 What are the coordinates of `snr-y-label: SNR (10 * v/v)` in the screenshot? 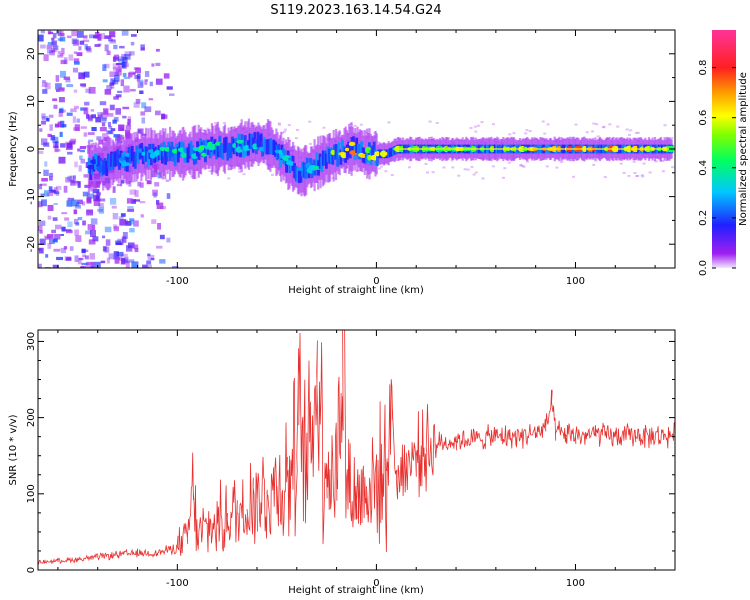 It's located at (13, 449).